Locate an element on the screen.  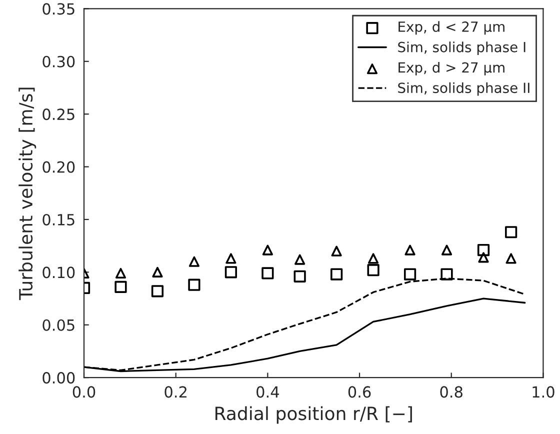
y-tick-label: 0.30 is located at coordinates (58, 62).